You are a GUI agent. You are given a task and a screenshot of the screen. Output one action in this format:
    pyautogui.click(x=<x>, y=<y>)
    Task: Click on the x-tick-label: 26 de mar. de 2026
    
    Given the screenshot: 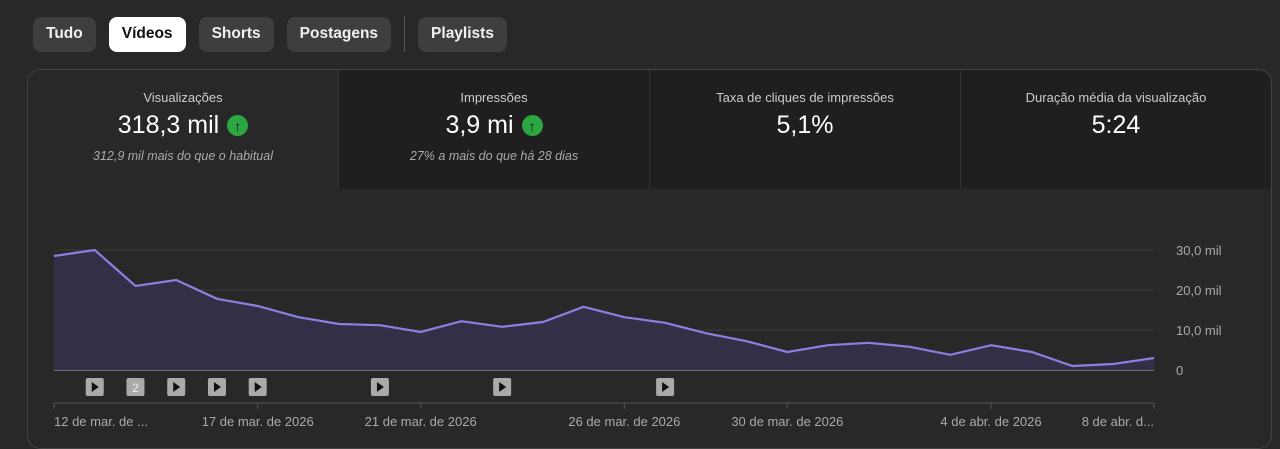 What is the action you would take?
    pyautogui.click(x=624, y=421)
    